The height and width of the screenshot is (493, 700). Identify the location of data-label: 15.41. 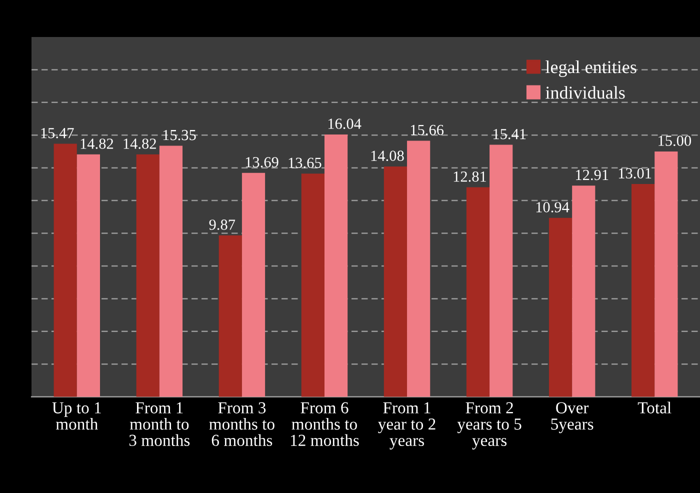
(510, 134).